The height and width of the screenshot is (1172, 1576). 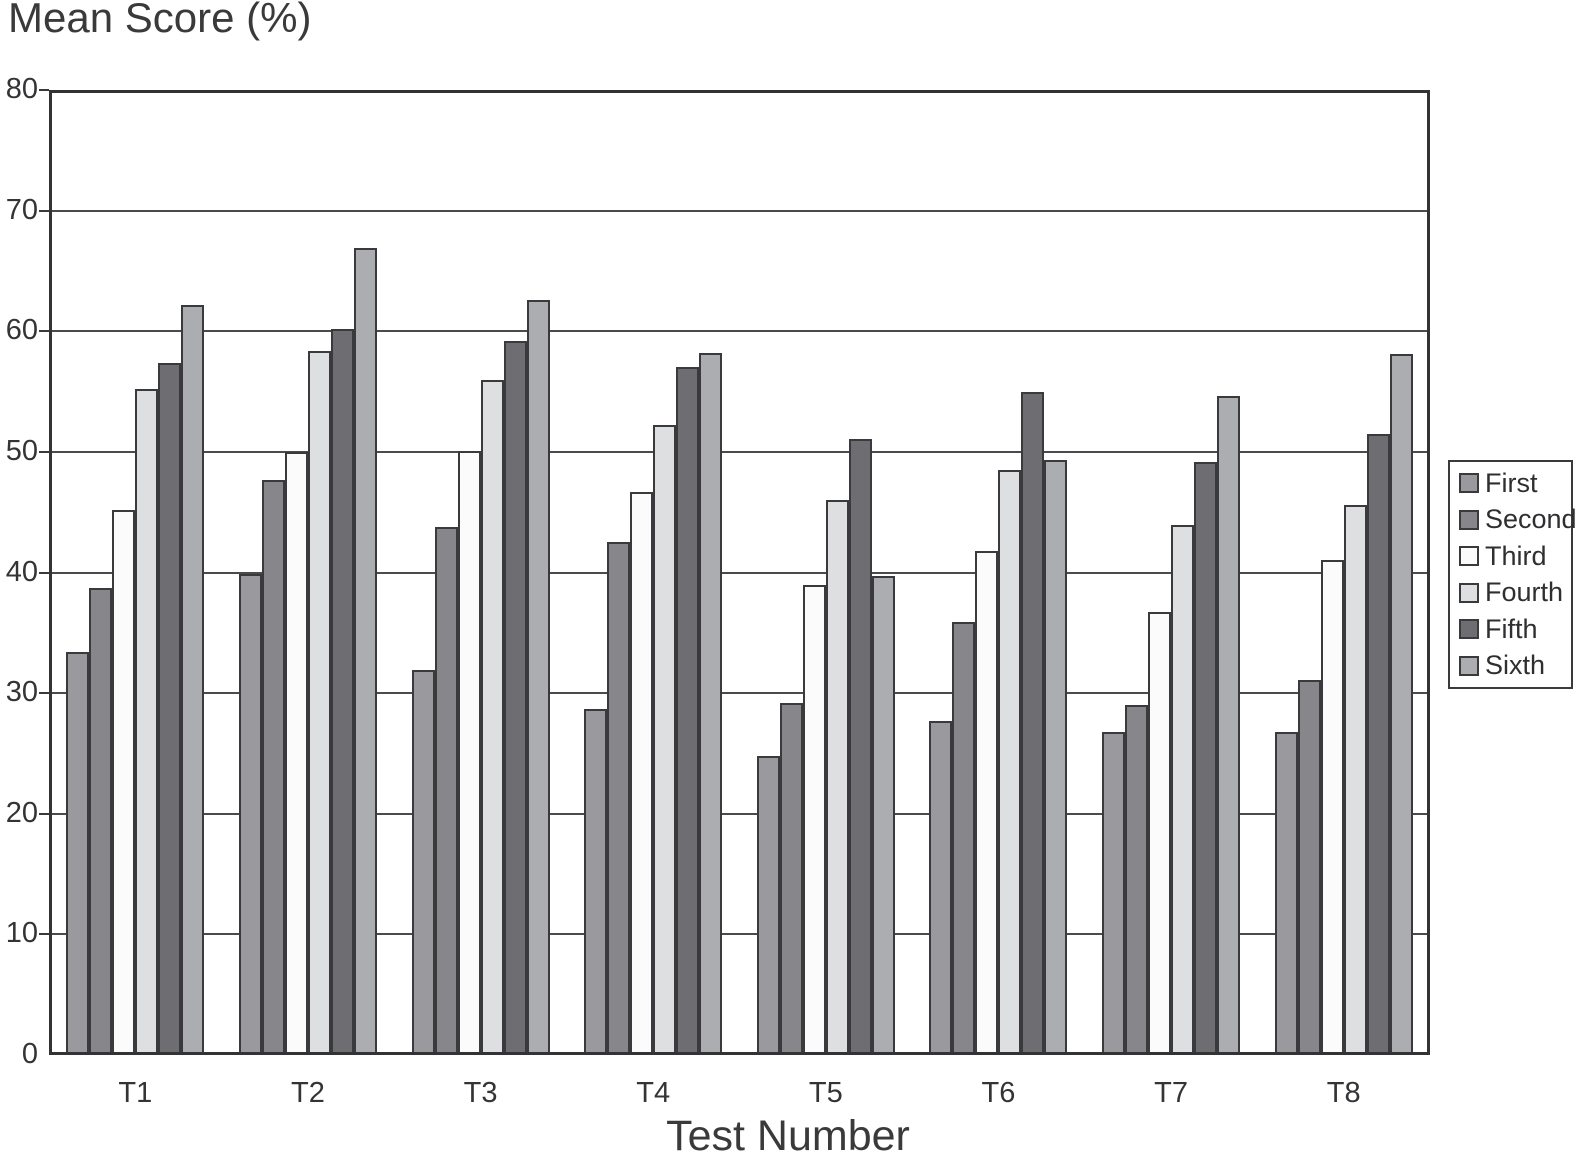 What do you see at coordinates (788, 1136) in the screenshot?
I see `x-axis-title: Test Number` at bounding box center [788, 1136].